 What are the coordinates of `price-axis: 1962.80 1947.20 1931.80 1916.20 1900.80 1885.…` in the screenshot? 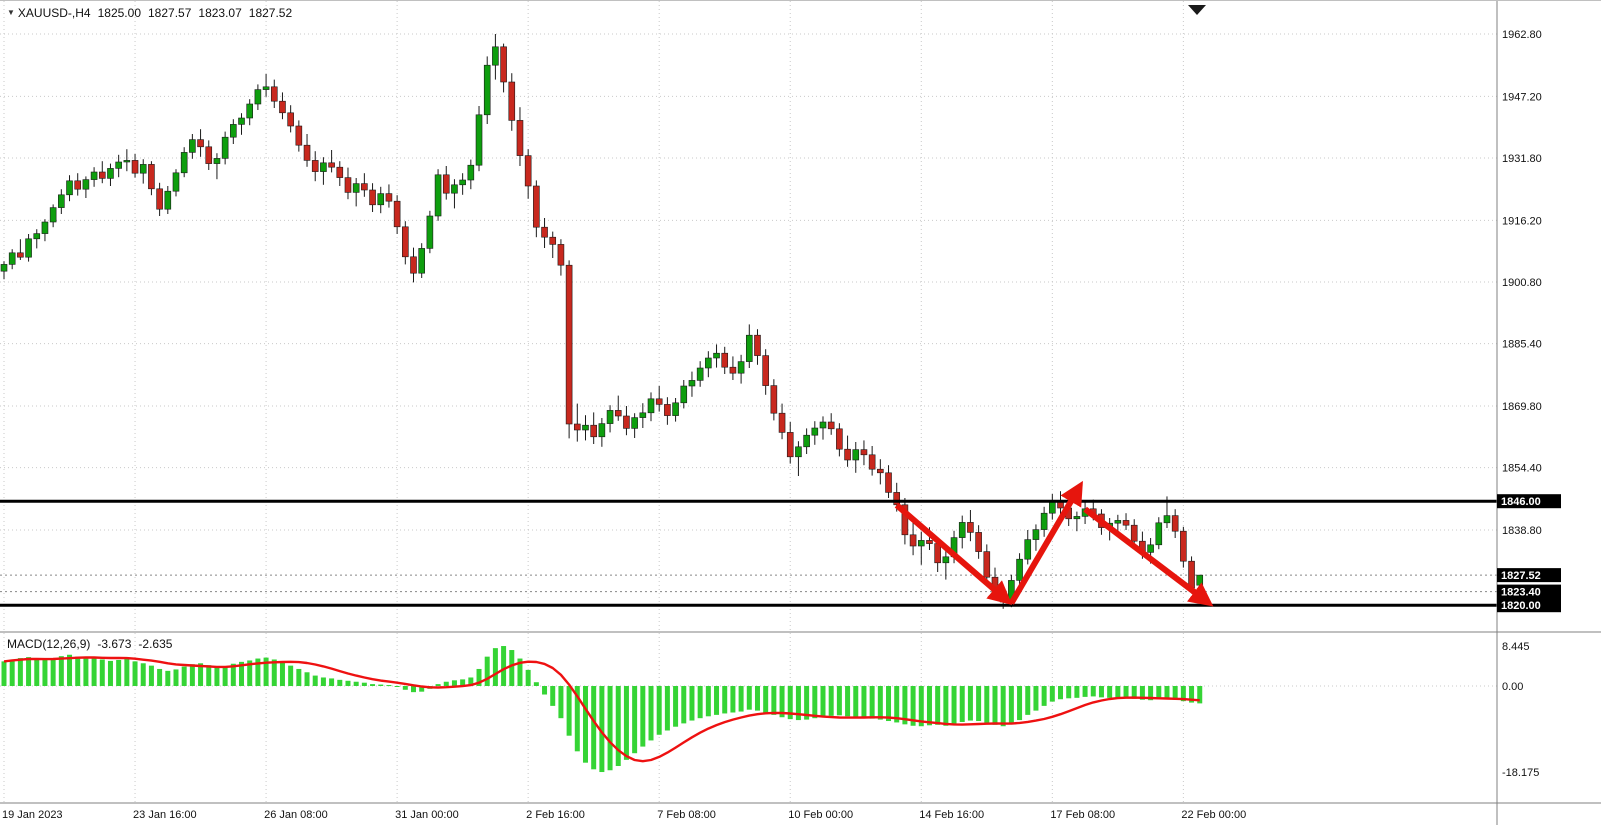 It's located at (1522, 283).